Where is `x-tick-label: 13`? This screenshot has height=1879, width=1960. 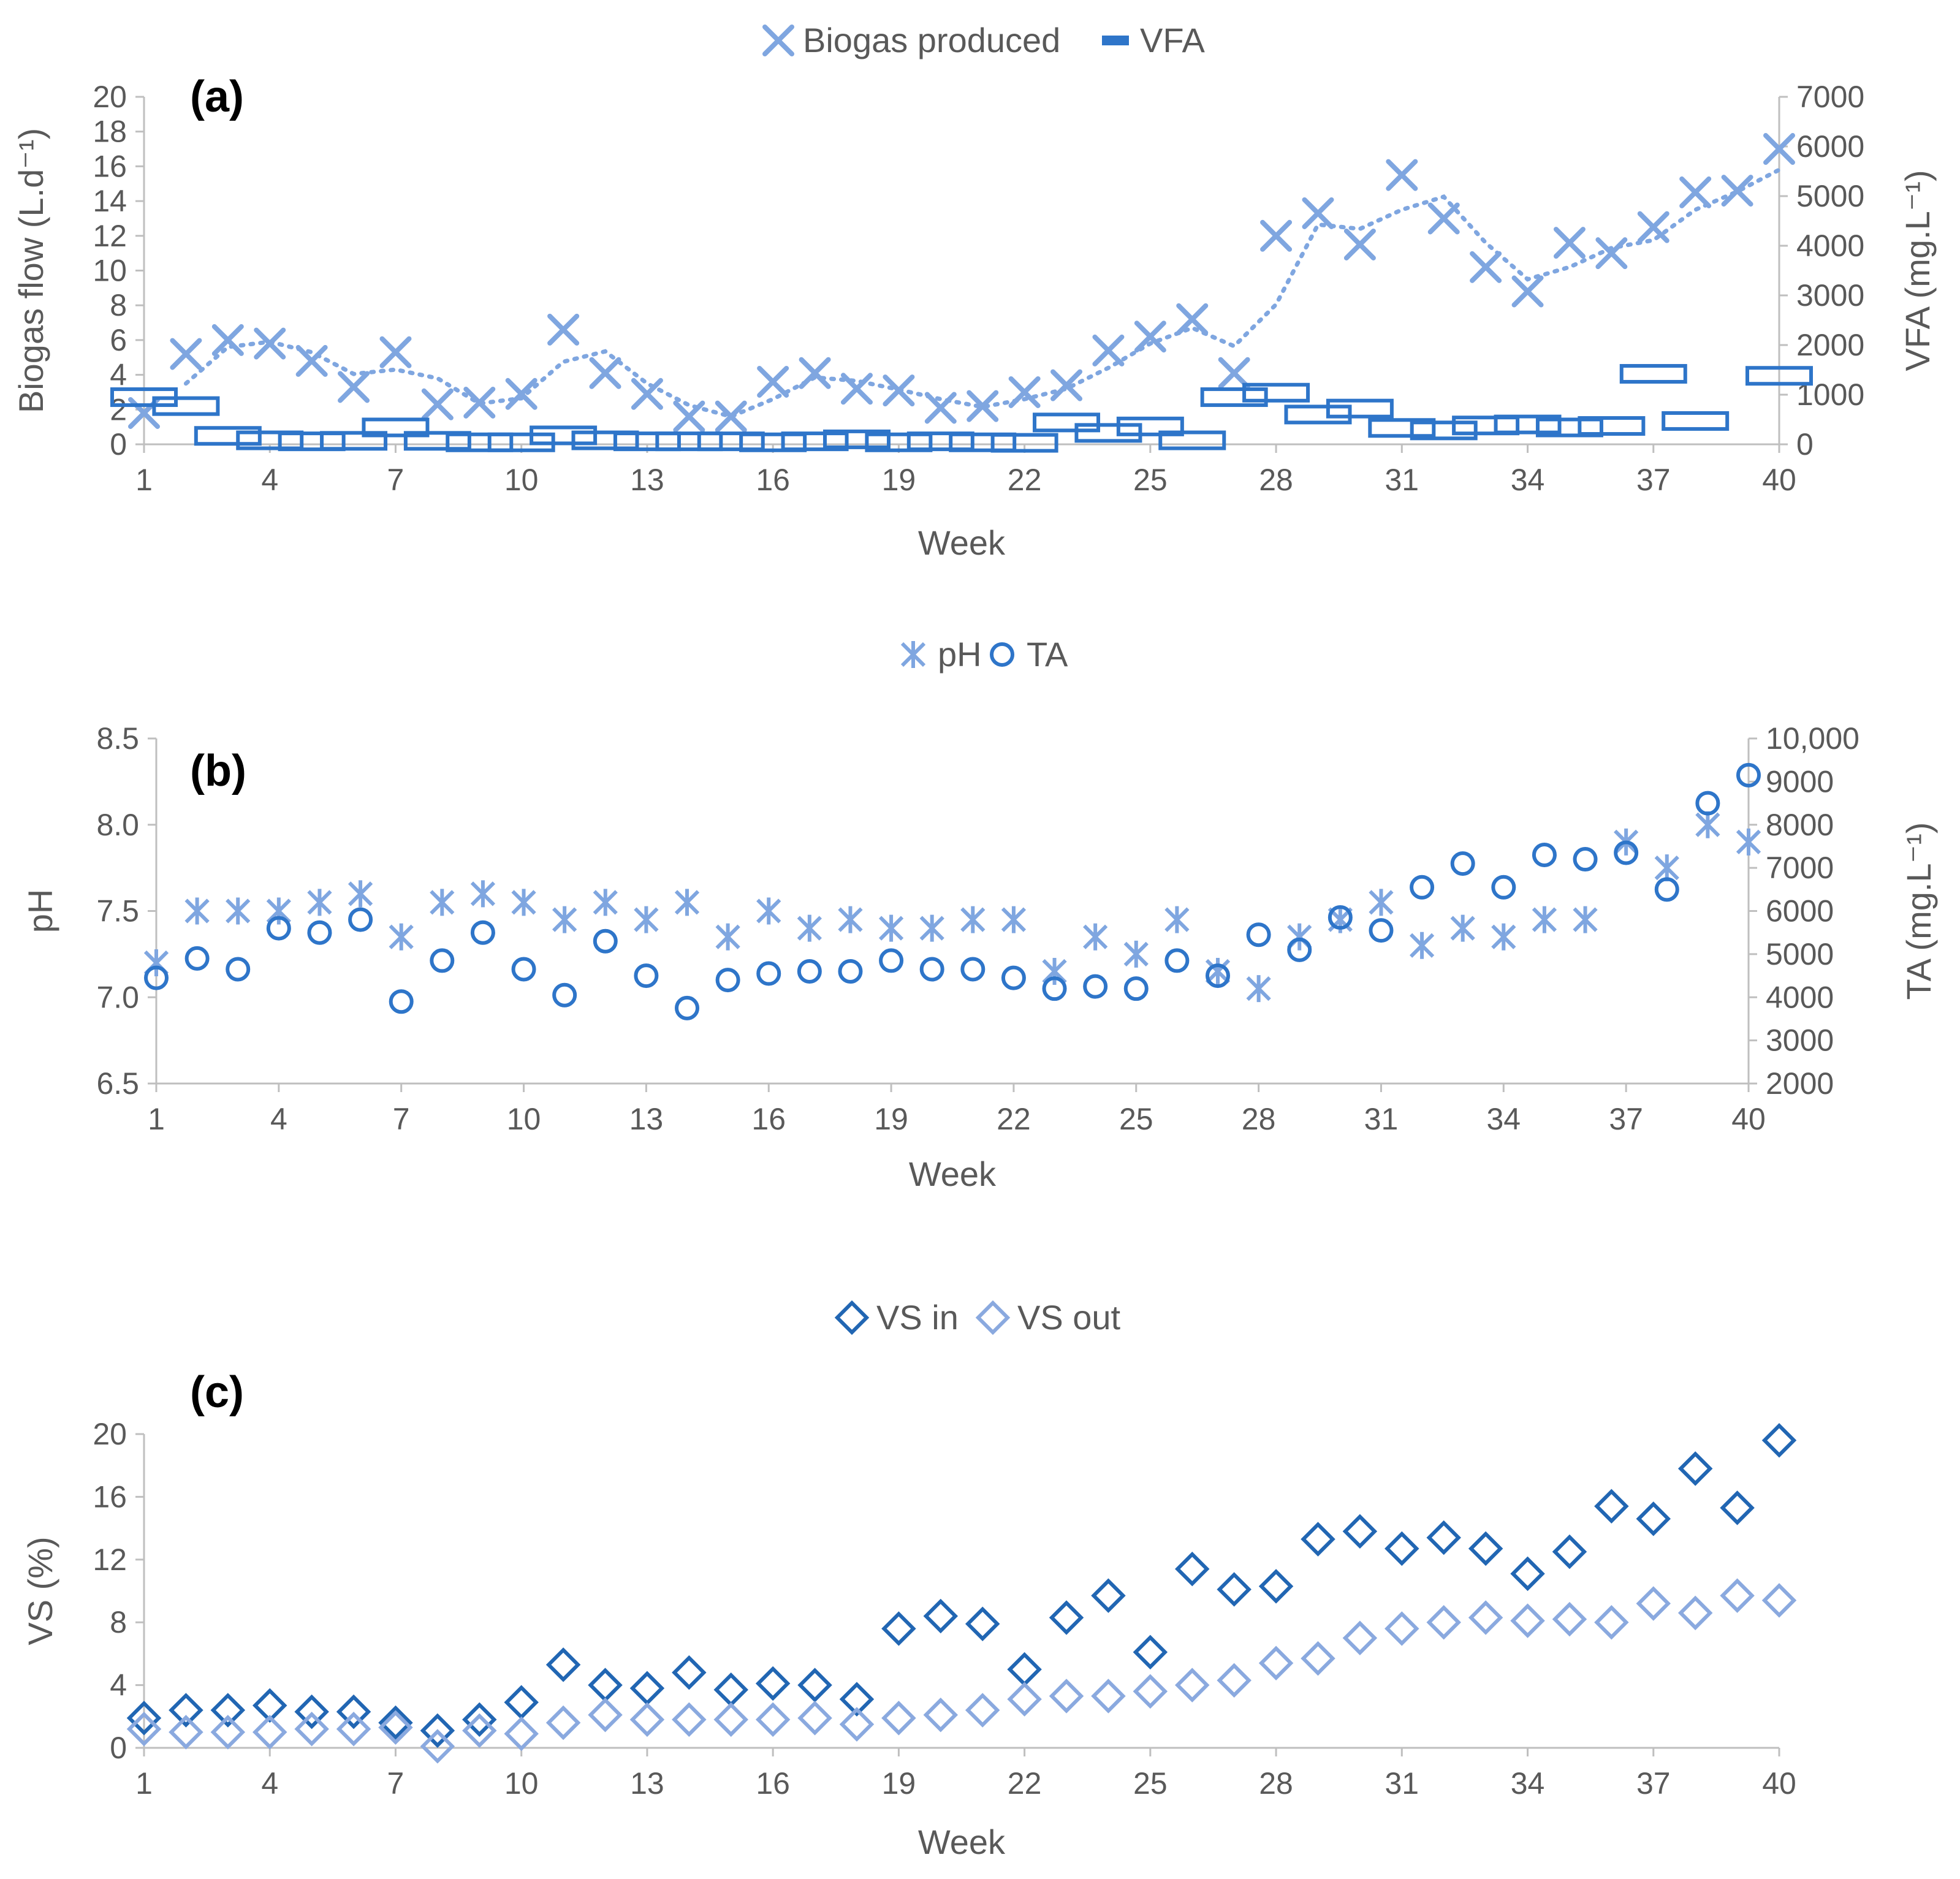
x-tick-label: 13 is located at coordinates (647, 1784).